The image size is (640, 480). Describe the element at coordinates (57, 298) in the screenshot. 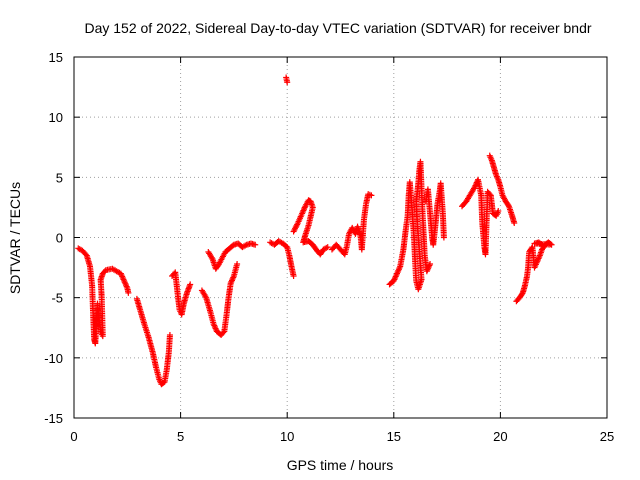

I see `y-tick-label: -5` at that location.